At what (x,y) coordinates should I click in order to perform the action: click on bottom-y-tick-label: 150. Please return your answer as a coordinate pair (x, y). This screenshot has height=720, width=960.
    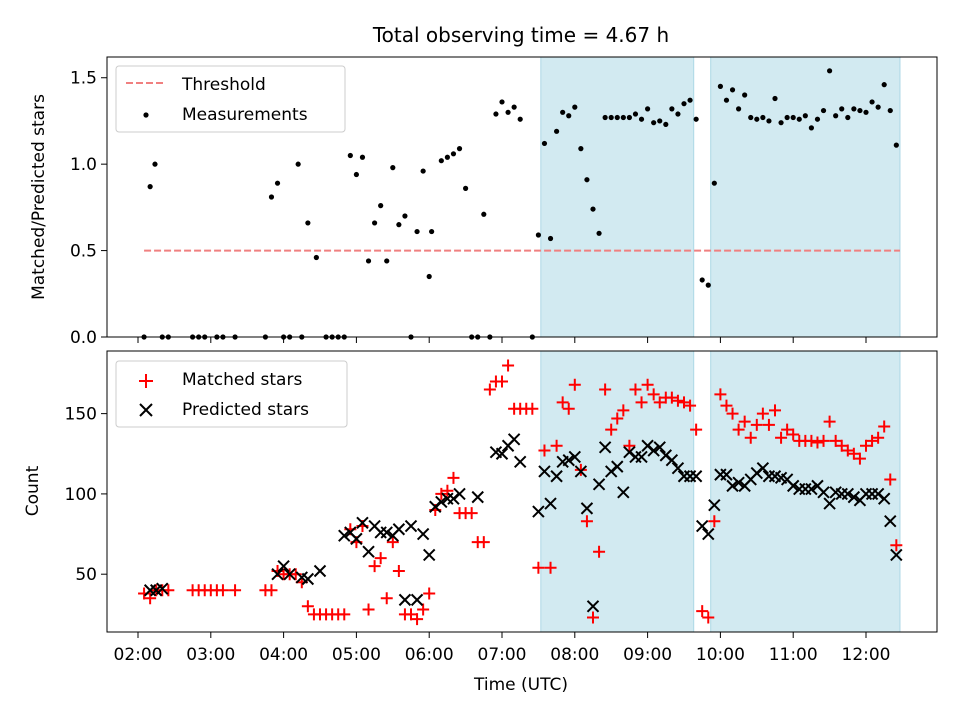
    Looking at the image, I should click on (81, 415).